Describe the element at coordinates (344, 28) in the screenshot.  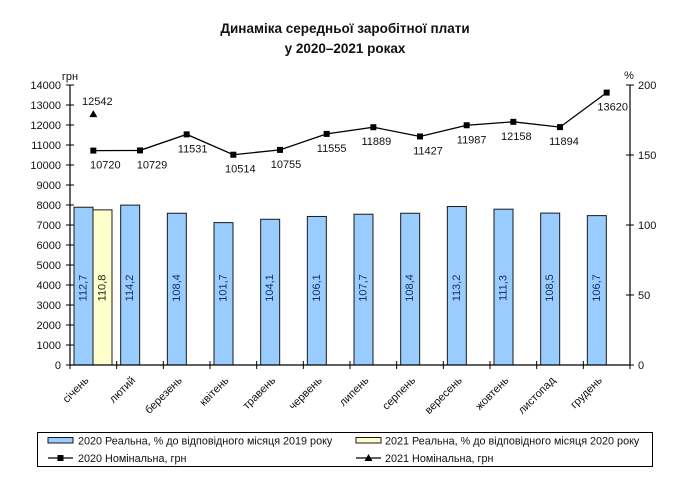
I see `chart-title-line-1: Динаміка середньої заробітної плати` at that location.